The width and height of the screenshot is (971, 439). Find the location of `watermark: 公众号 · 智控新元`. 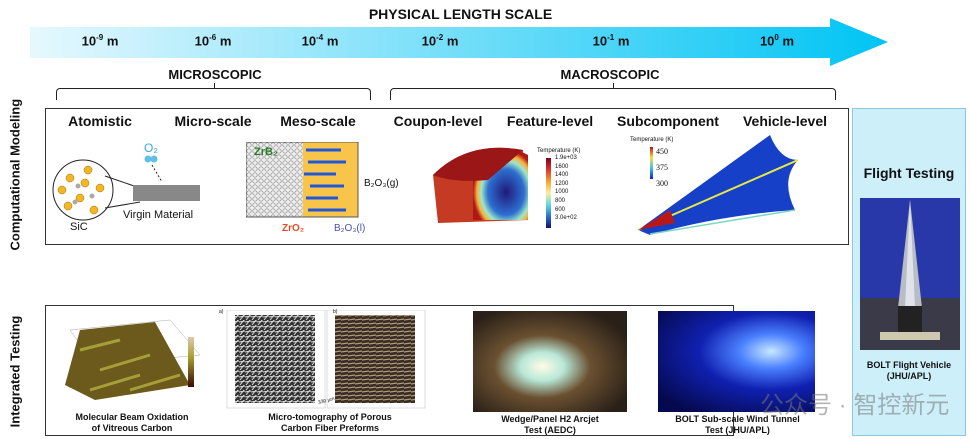

watermark: 公众号 · 智控新元 is located at coordinates (855, 405).